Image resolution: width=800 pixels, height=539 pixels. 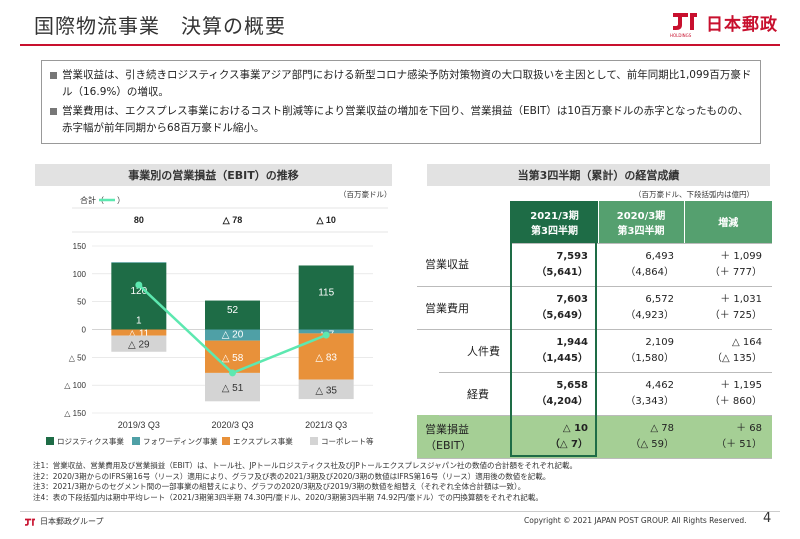 What do you see at coordinates (464, 265) in the screenshot?
I see `row-label: 営業収益` at bounding box center [464, 265].